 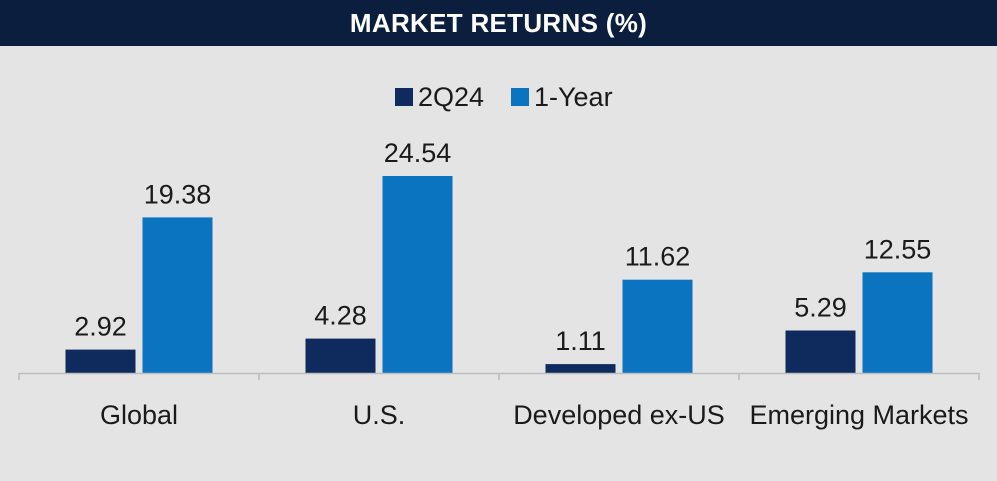 I want to click on legend-label-1-year: 1-Year, so click(x=573, y=97).